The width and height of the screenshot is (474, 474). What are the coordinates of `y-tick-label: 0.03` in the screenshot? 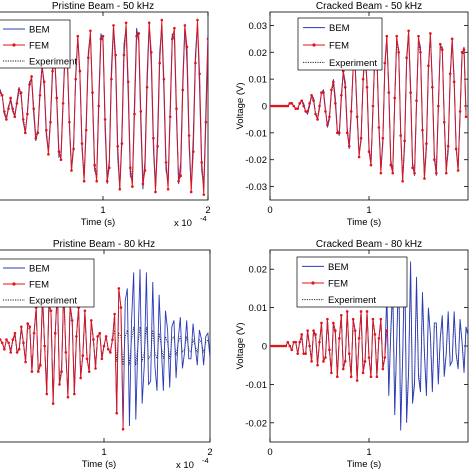 It's located at (258, 26).